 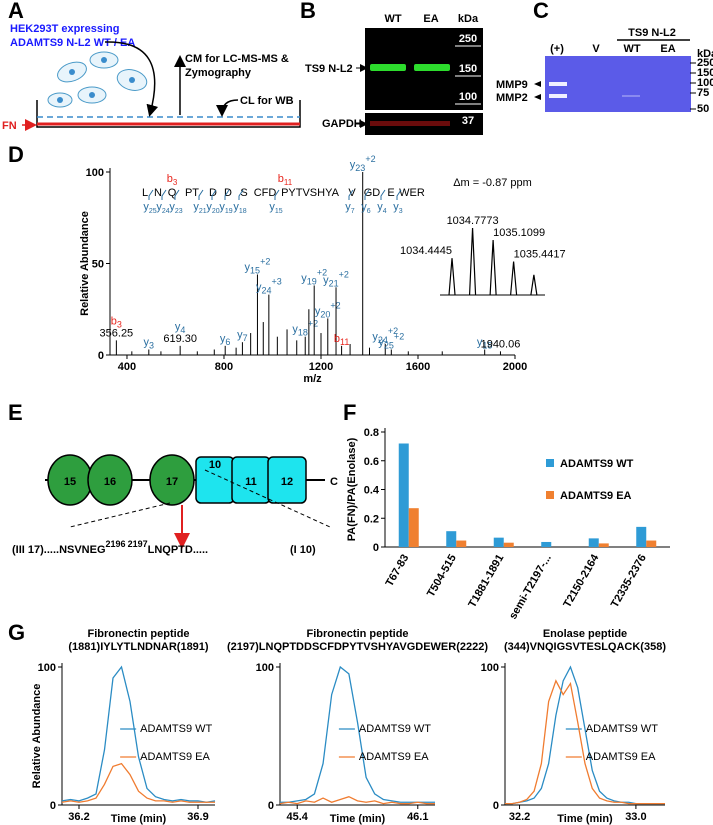 I want to click on well, so click(x=168, y=114).